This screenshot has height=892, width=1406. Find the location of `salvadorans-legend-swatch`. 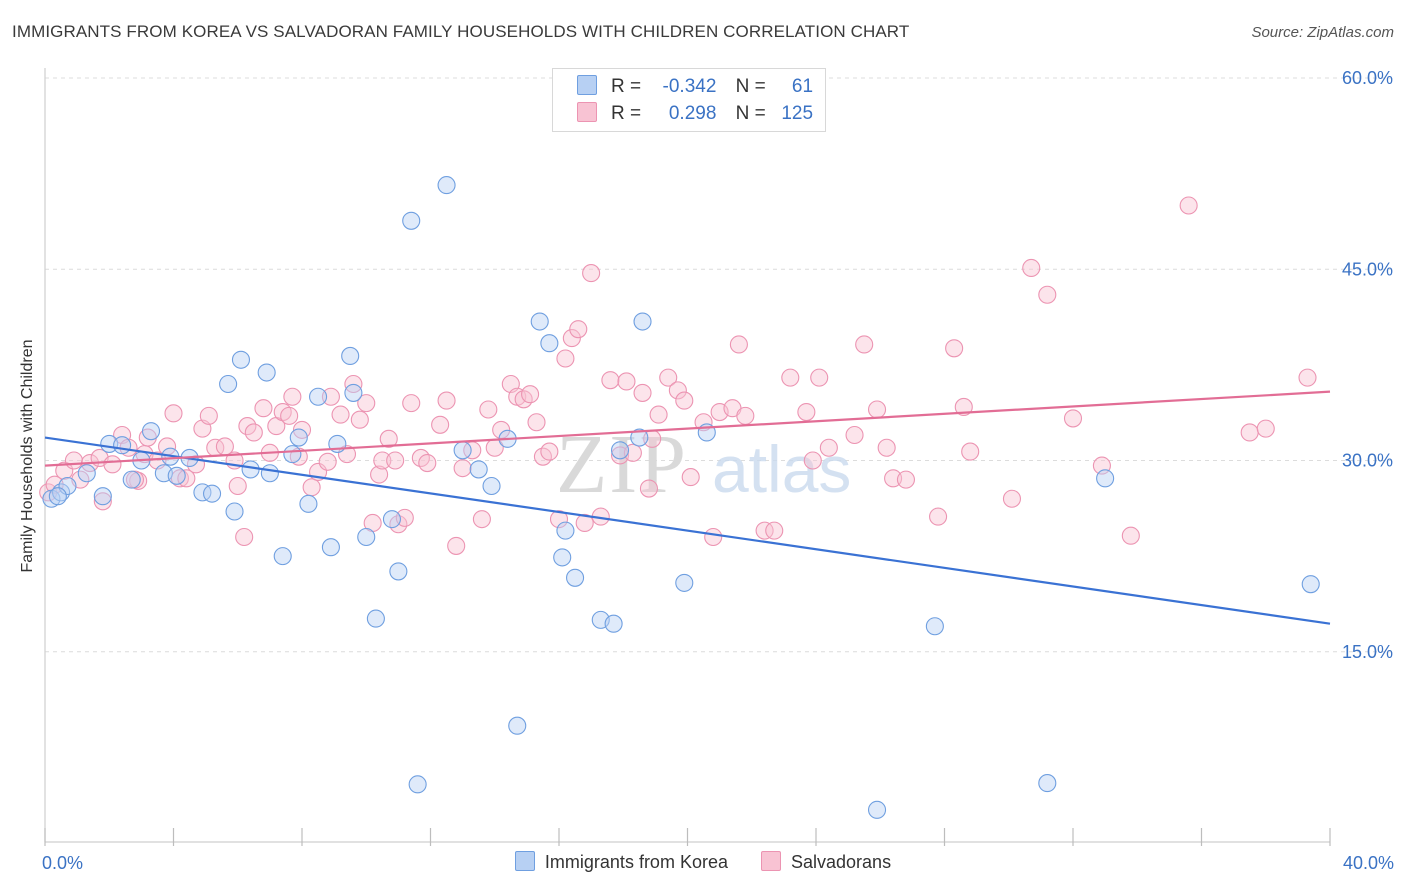

salvadorans-legend-swatch is located at coordinates (771, 861).